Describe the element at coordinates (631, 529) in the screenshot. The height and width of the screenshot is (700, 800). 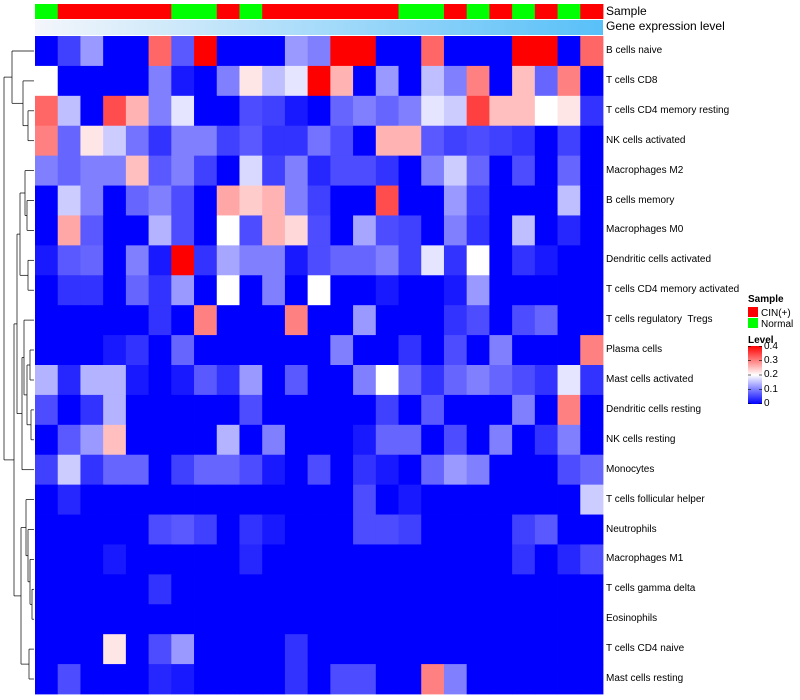
I see `row-label: Neutrophils` at that location.